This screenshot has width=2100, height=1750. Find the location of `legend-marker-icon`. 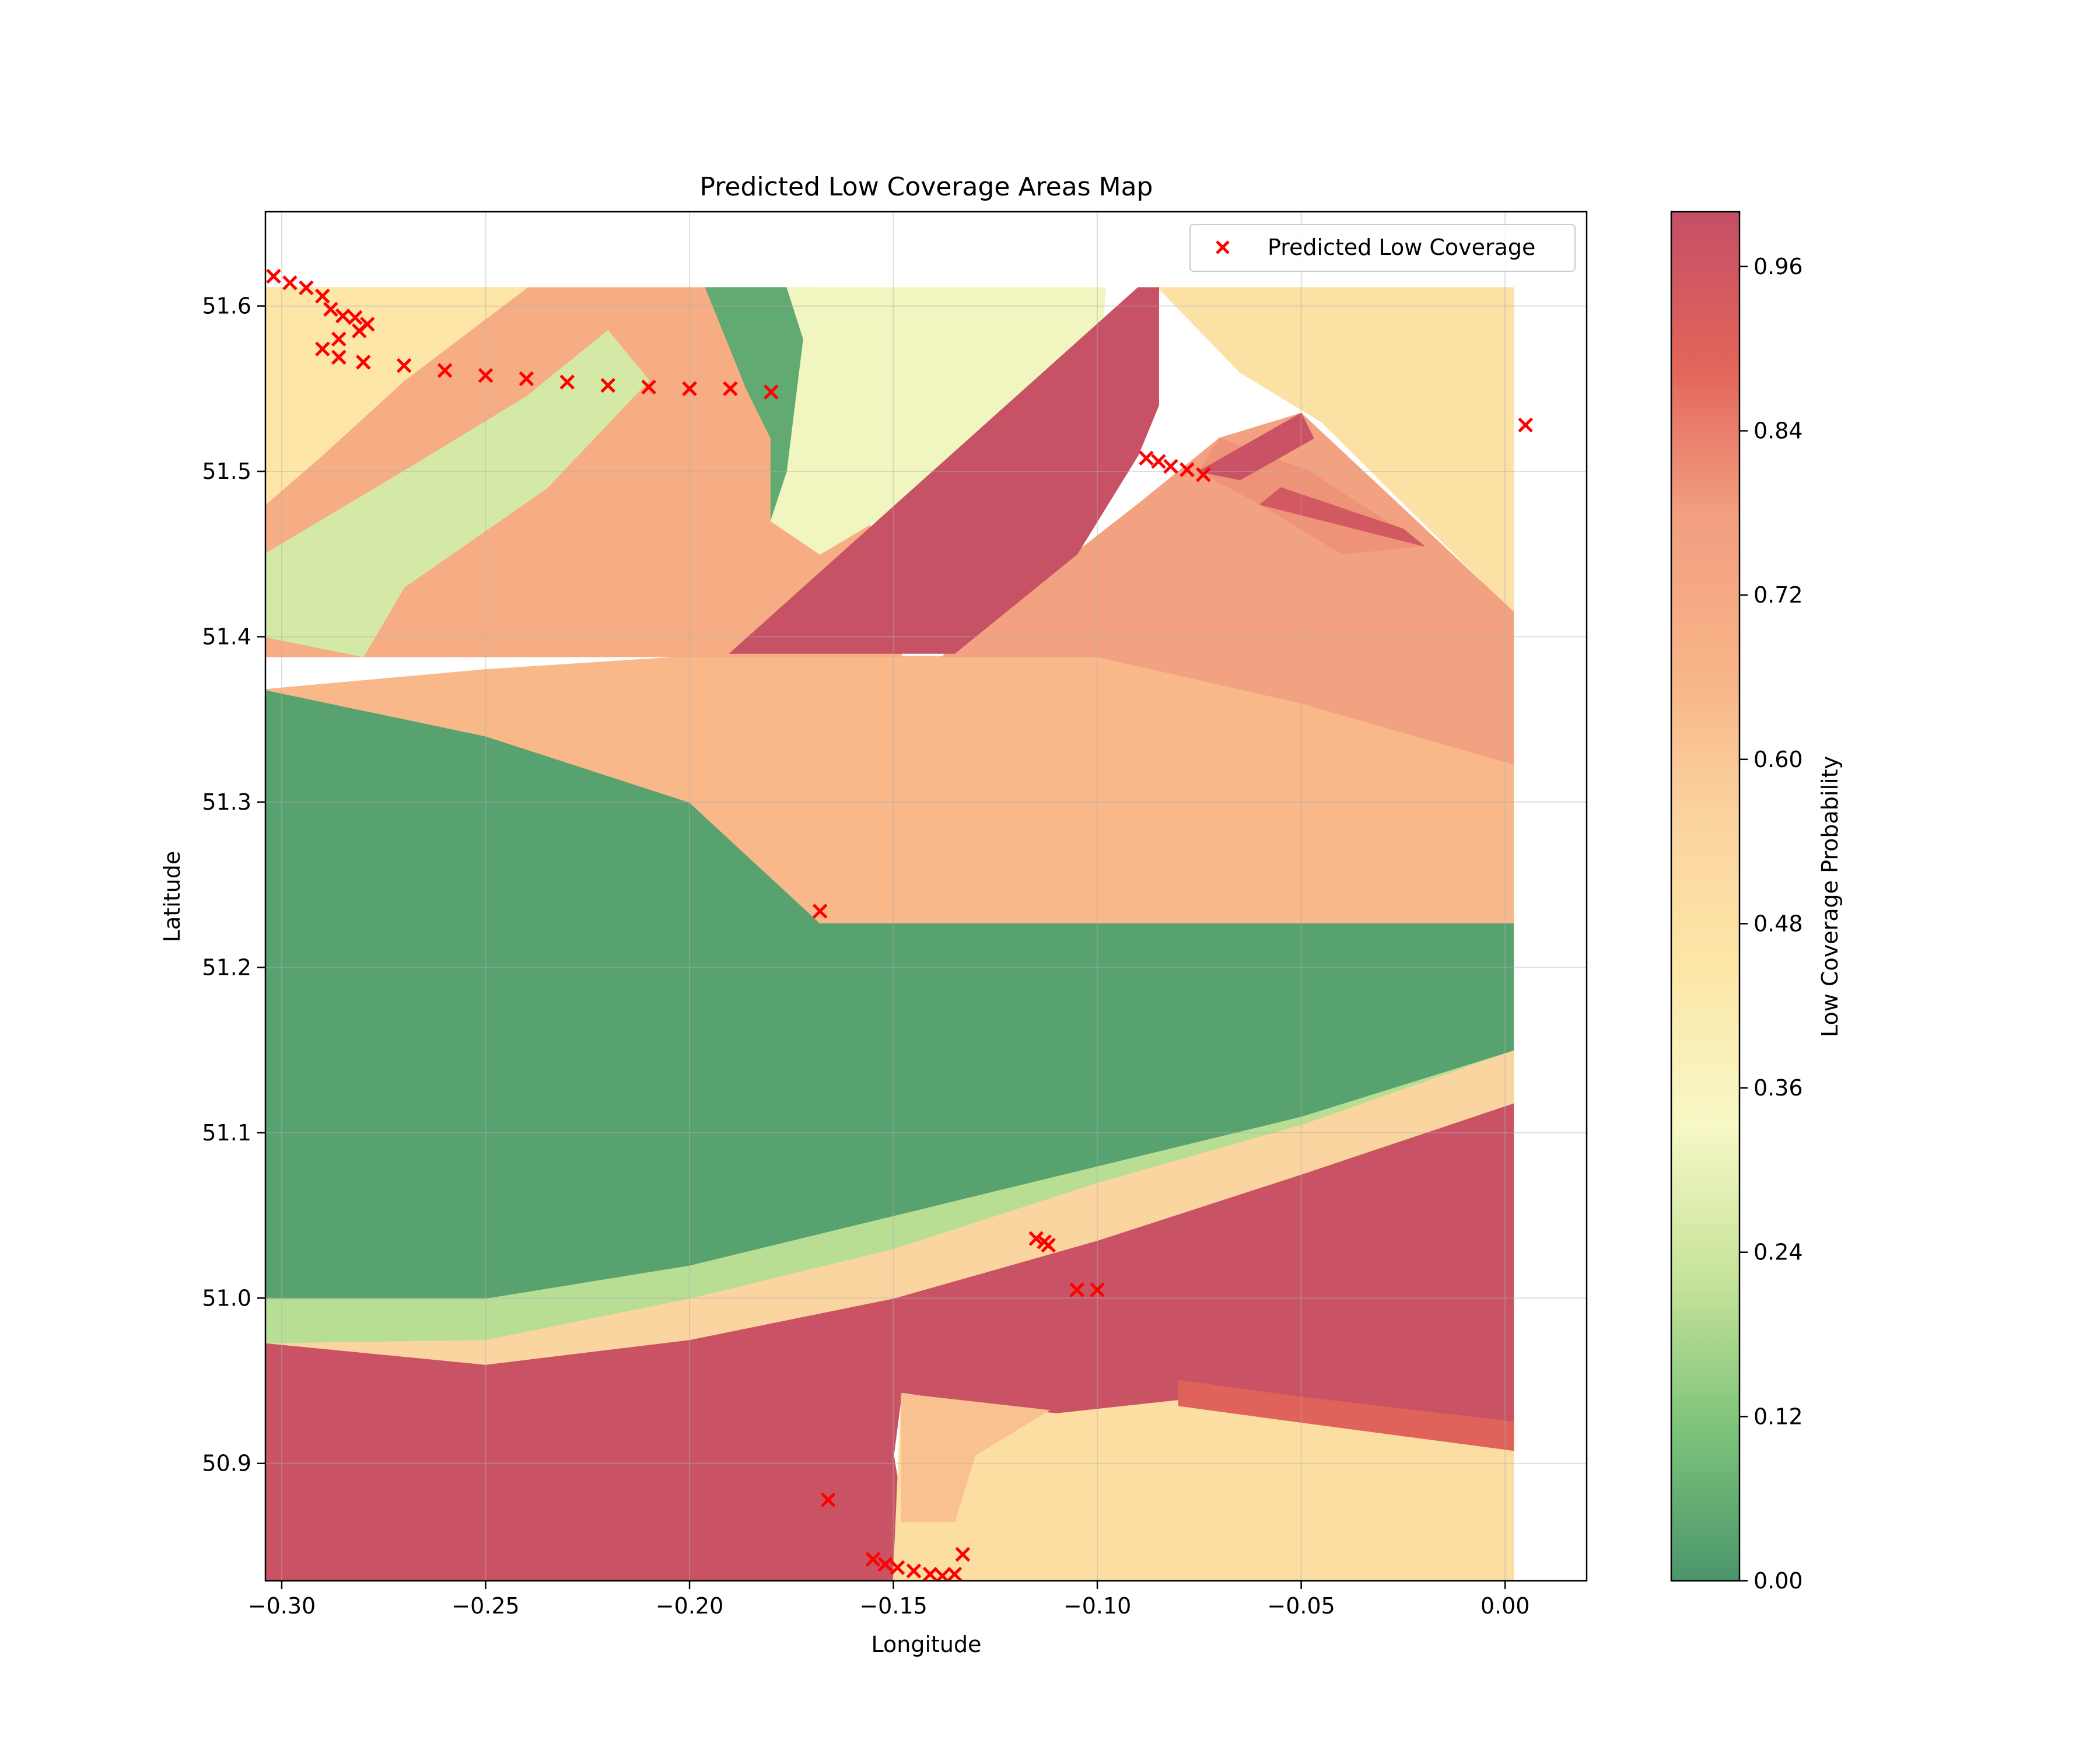

legend-marker-icon is located at coordinates (1223, 247).